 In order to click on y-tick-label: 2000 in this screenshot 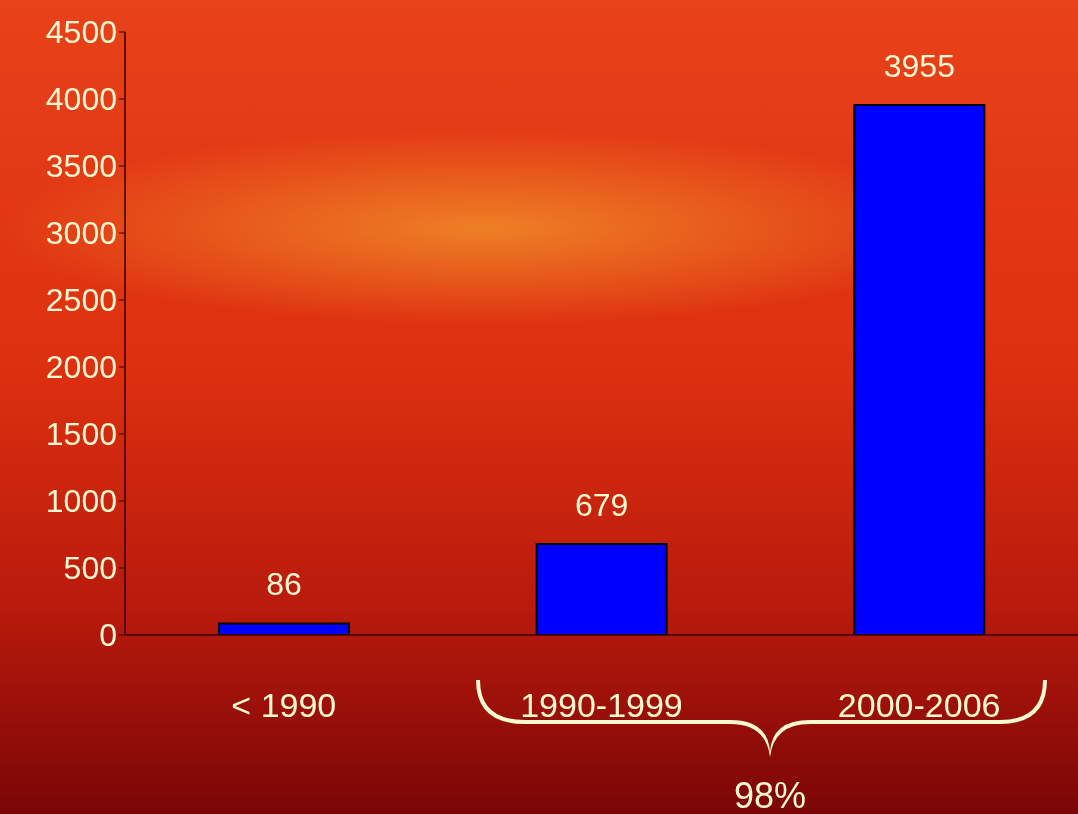, I will do `click(81, 367)`.